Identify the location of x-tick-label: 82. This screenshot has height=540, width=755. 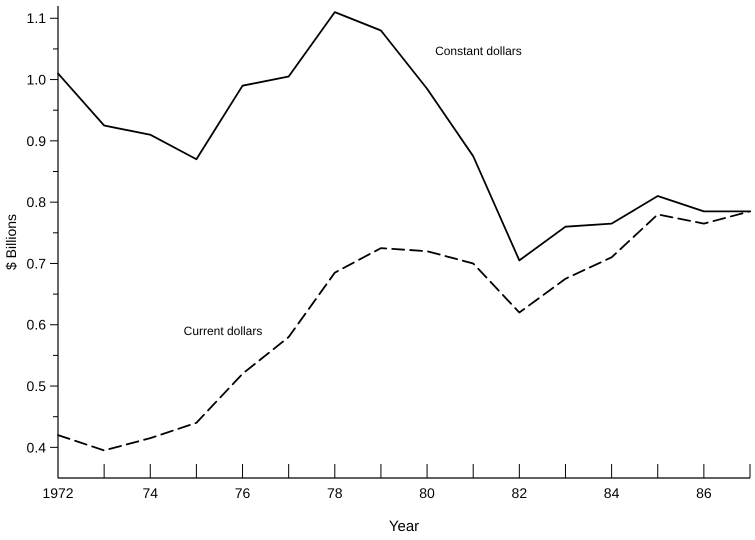
(520, 493).